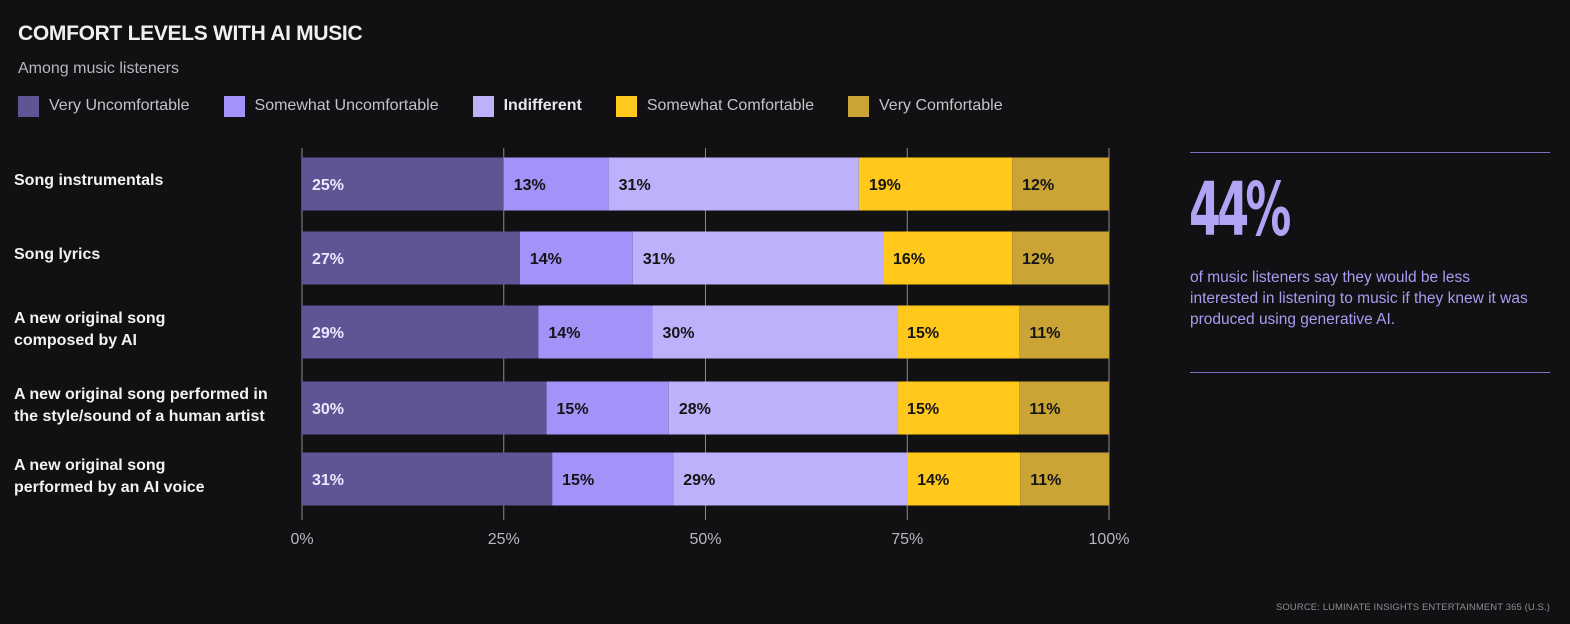  I want to click on value-label-somewhat-uncomfortable-row-1: 13%, so click(530, 185).